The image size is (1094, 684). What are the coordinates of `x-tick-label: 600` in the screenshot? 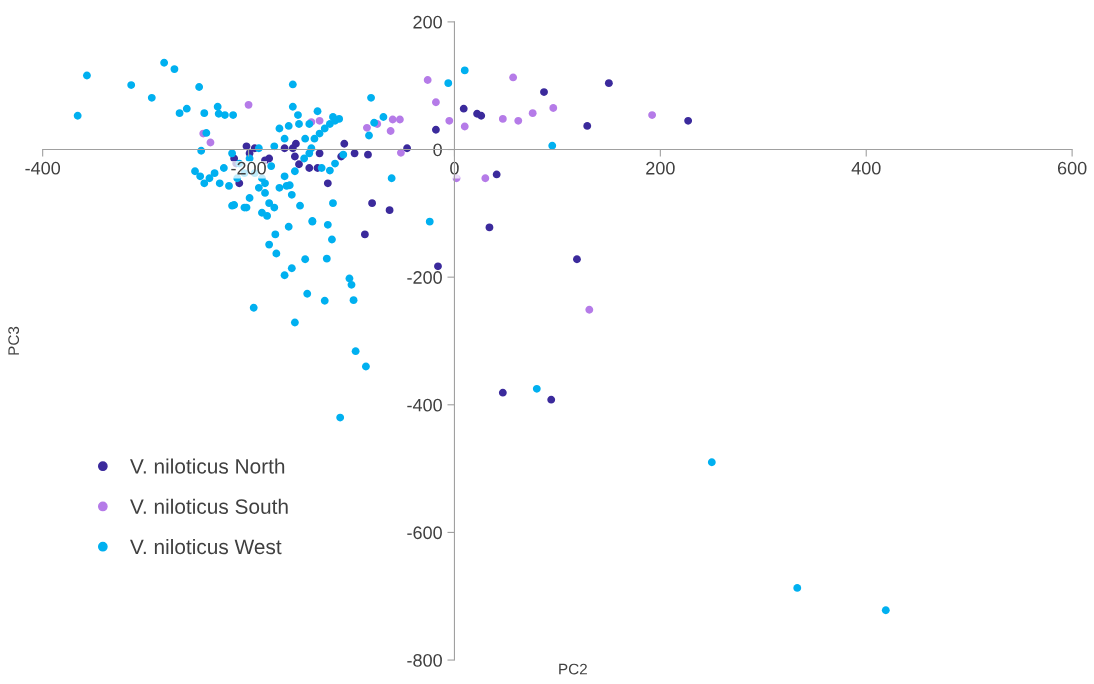 It's located at (1072, 168).